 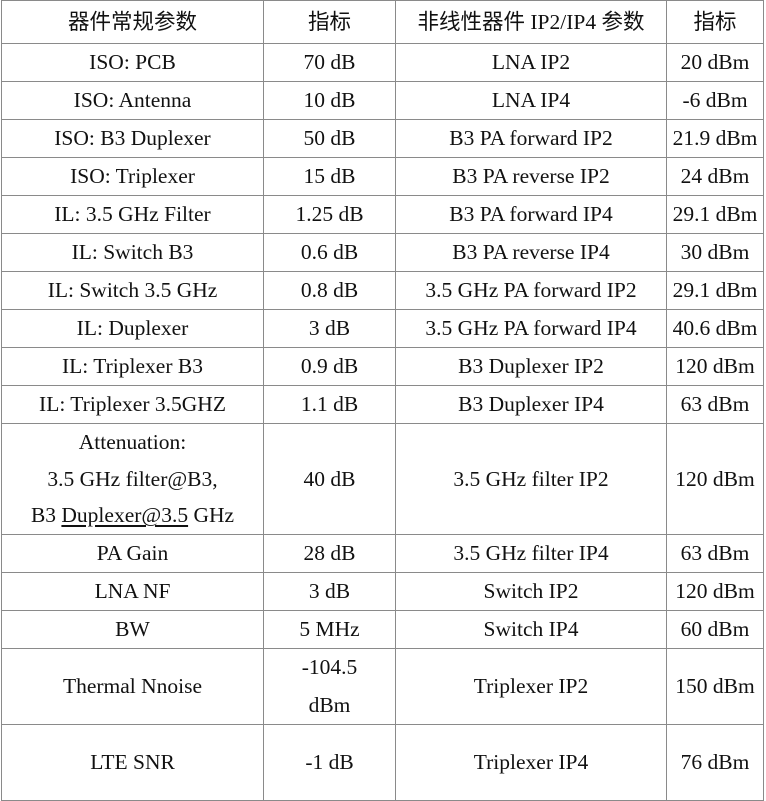 What do you see at coordinates (329, 252) in the screenshot?
I see `cell-value: 0.6 dB` at bounding box center [329, 252].